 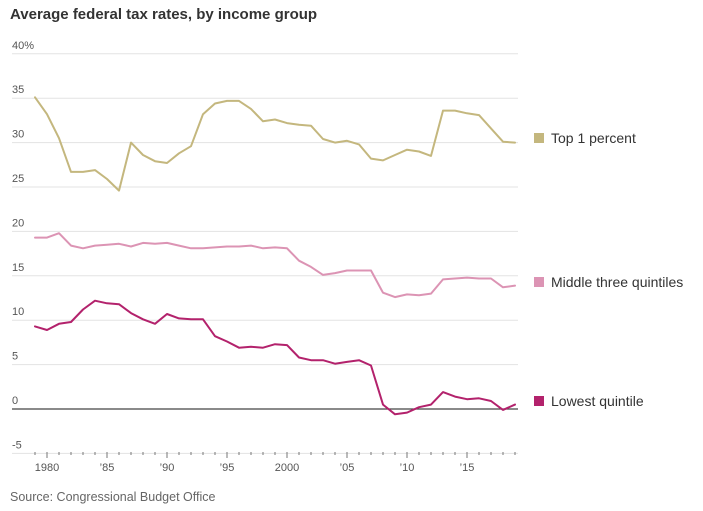 I want to click on x-tick-label: 1980, so click(x=47, y=468).